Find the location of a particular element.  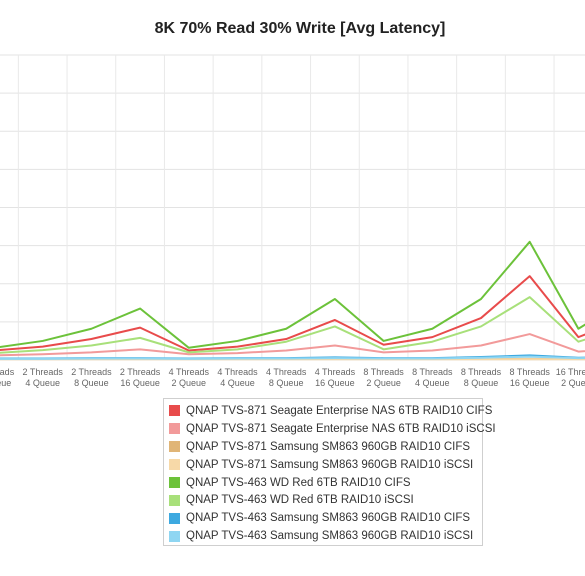

legend-label: QNAP TVS-463 WD Red 6TB RAID10 CIFS is located at coordinates (298, 482).